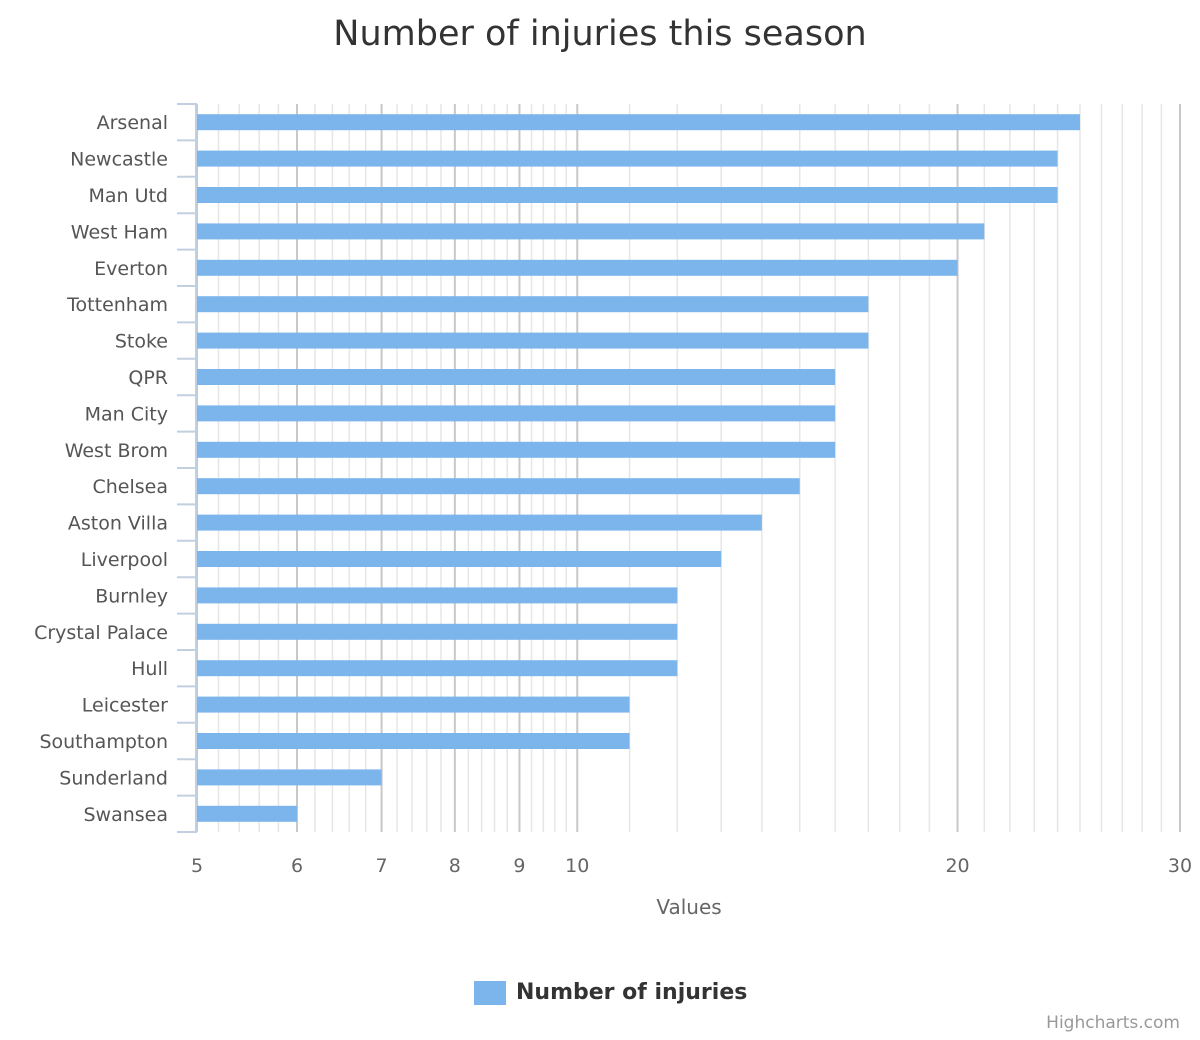  I want to click on x-tick-label: 9, so click(519, 866).